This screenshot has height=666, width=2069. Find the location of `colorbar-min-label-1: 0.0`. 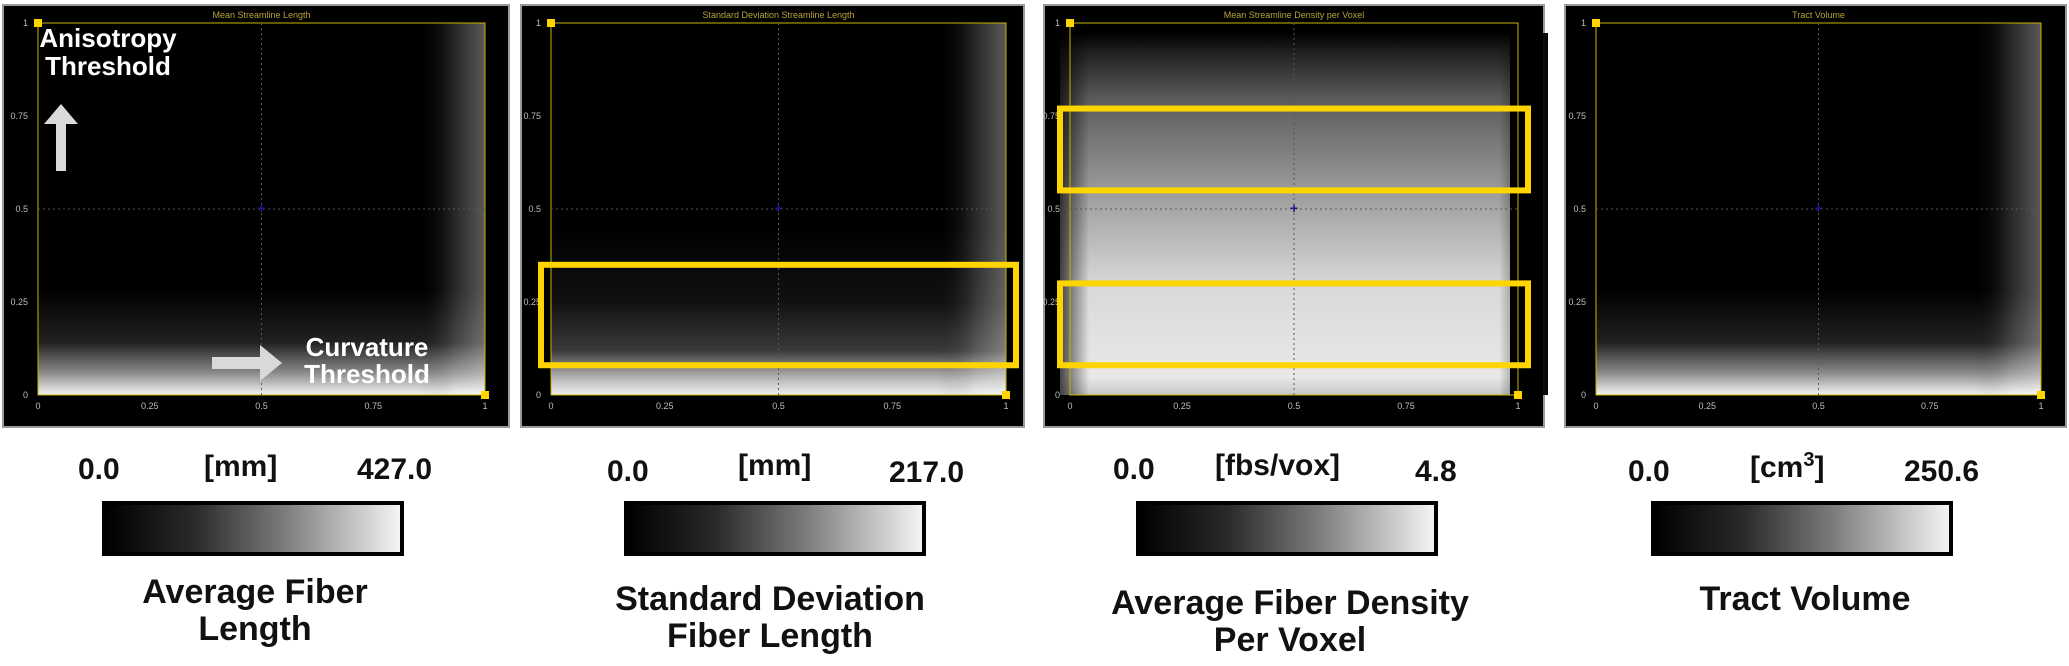

colorbar-min-label-1: 0.0 is located at coordinates (99, 469).